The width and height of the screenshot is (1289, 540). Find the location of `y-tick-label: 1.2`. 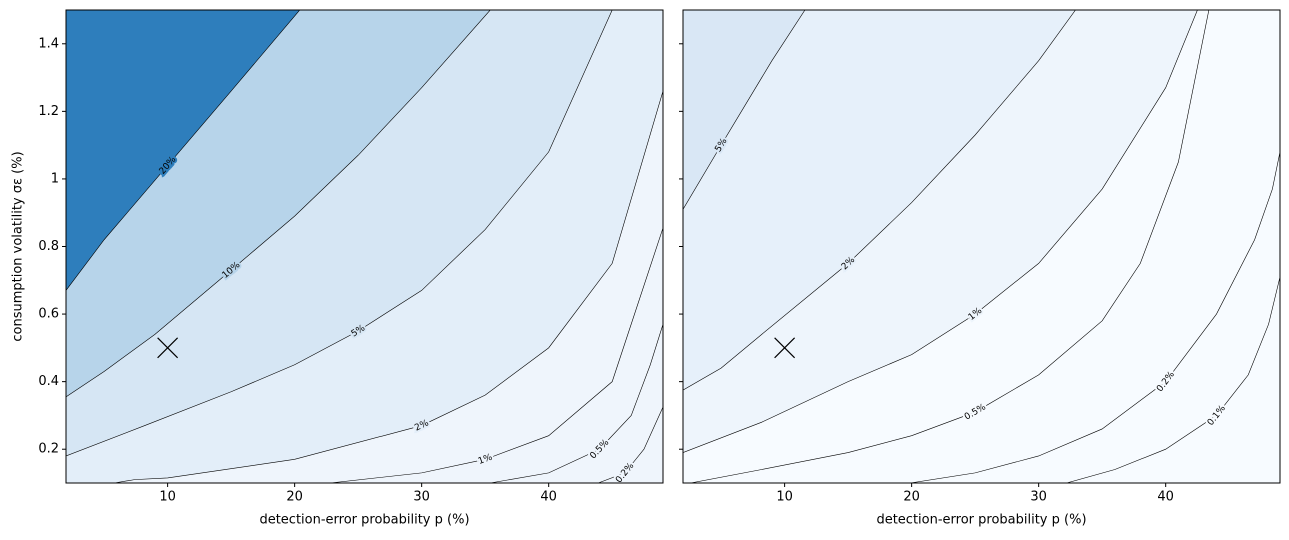

y-tick-label: 1.2 is located at coordinates (48, 111).